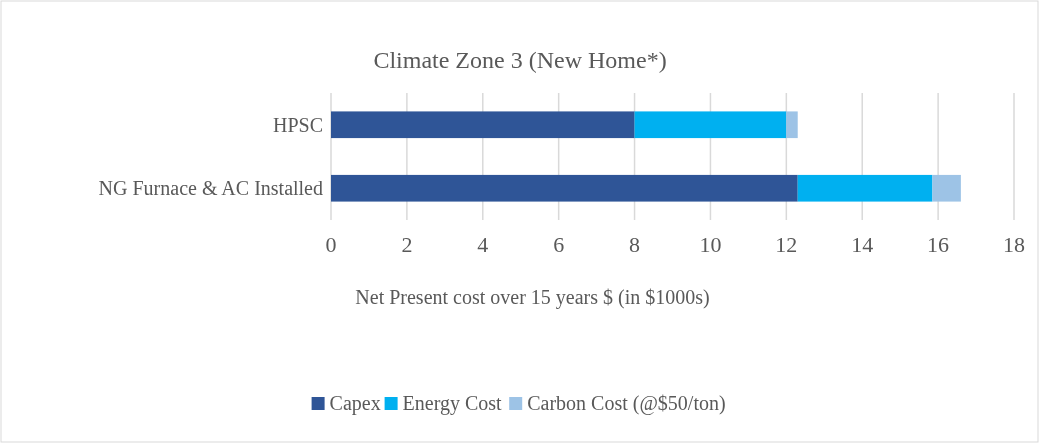 This screenshot has width=1040, height=444. What do you see at coordinates (355, 403) in the screenshot?
I see `legend-label: Capex` at bounding box center [355, 403].